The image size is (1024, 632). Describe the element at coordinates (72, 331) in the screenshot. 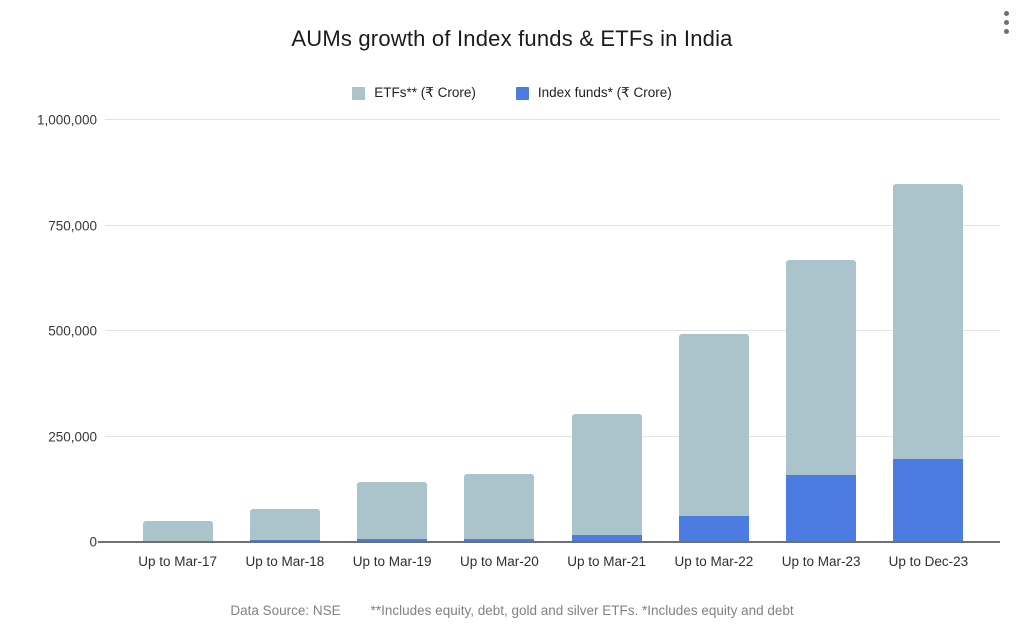

I see `y-axis-label: 500,000` at that location.